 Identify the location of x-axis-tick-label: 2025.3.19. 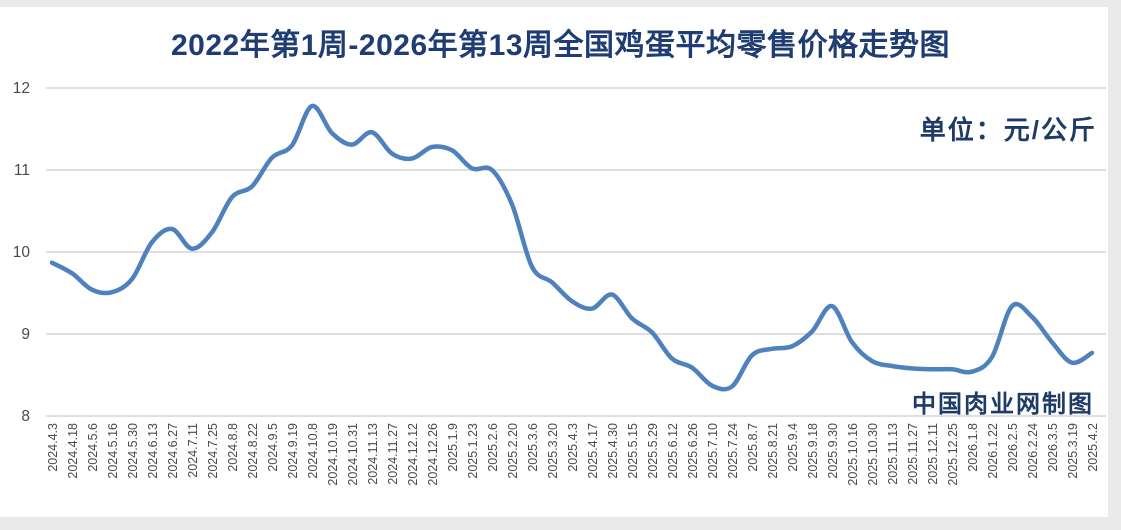
(1073, 451).